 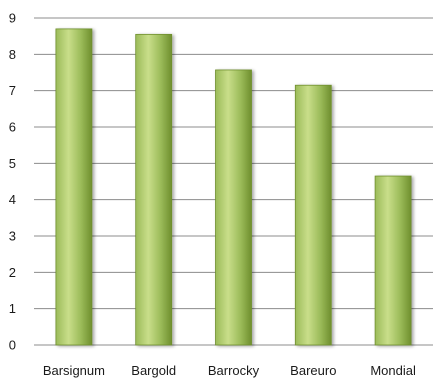 What do you see at coordinates (12, 163) in the screenshot?
I see `y-tick-label: 5` at bounding box center [12, 163].